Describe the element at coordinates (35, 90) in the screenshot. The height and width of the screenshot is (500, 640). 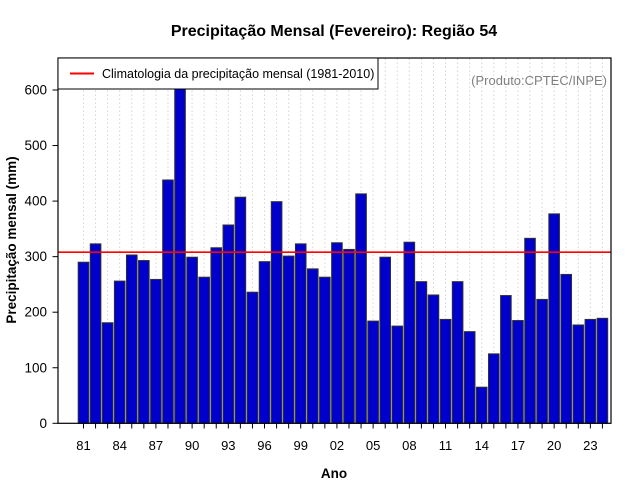
I see `y-tick-label-600: 600` at that location.